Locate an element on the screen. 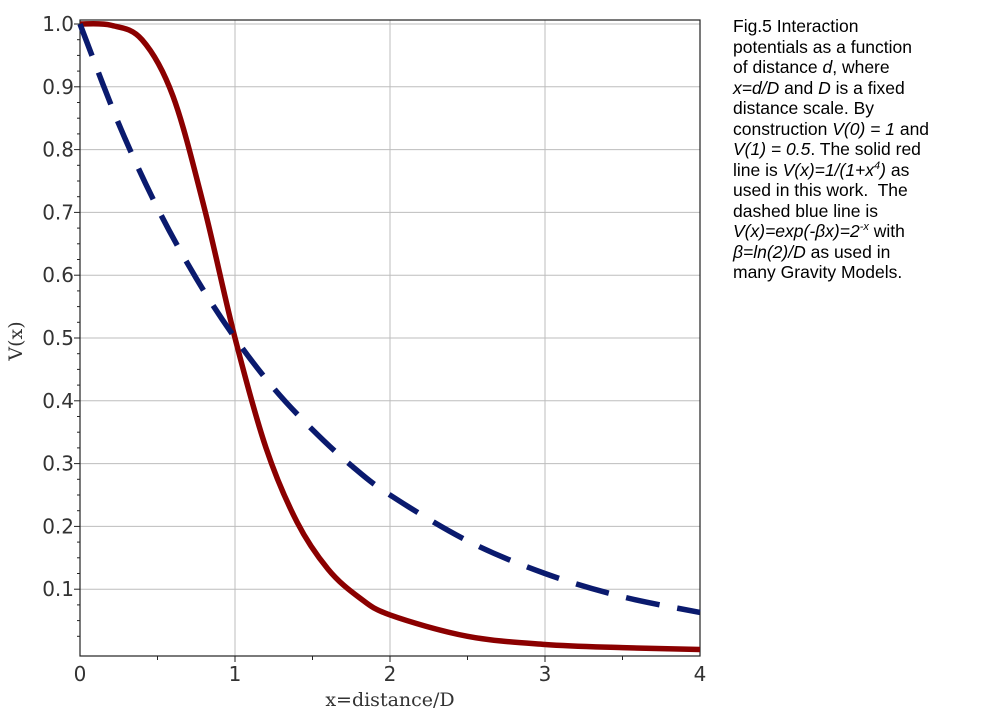 This screenshot has width=985, height=714. y-tick-label: 0.5 is located at coordinates (58, 338).